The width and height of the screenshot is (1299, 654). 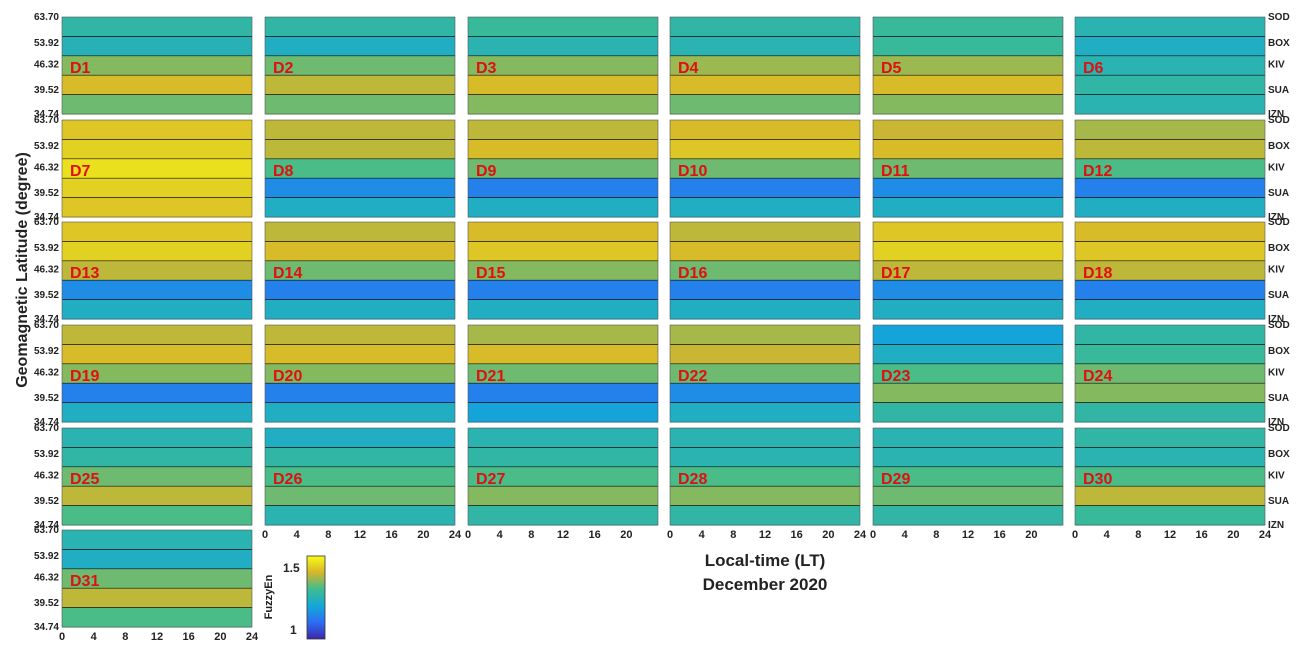 What do you see at coordinates (84, 273) in the screenshot?
I see `panel-label: D13` at bounding box center [84, 273].